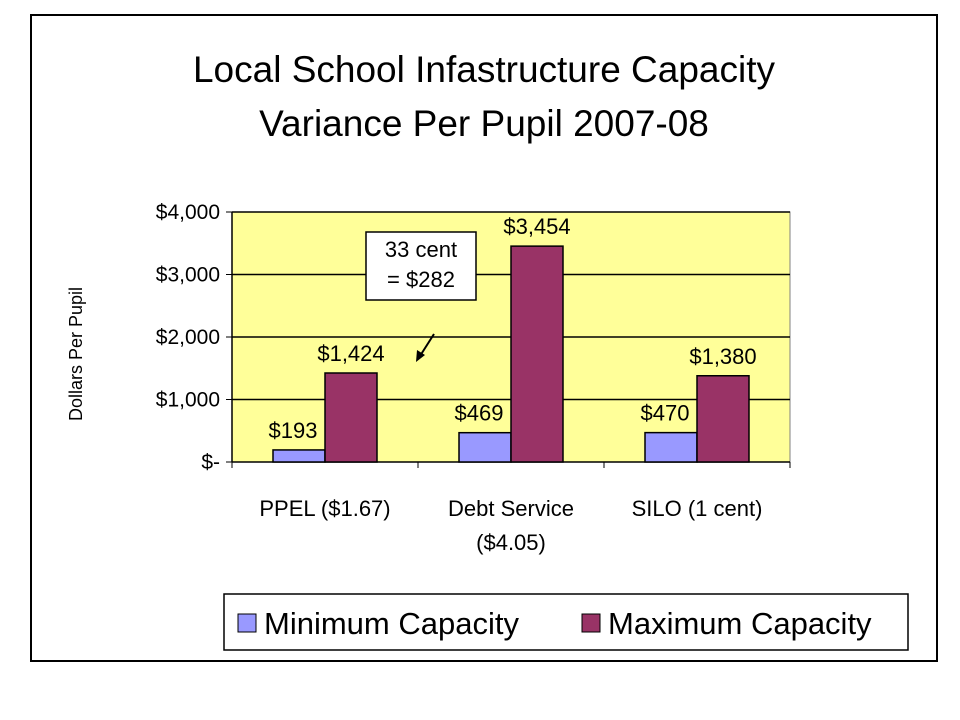 Image resolution: width=960 pixels, height=720 pixels. I want to click on y-tick-label: $2,000, so click(188, 337).